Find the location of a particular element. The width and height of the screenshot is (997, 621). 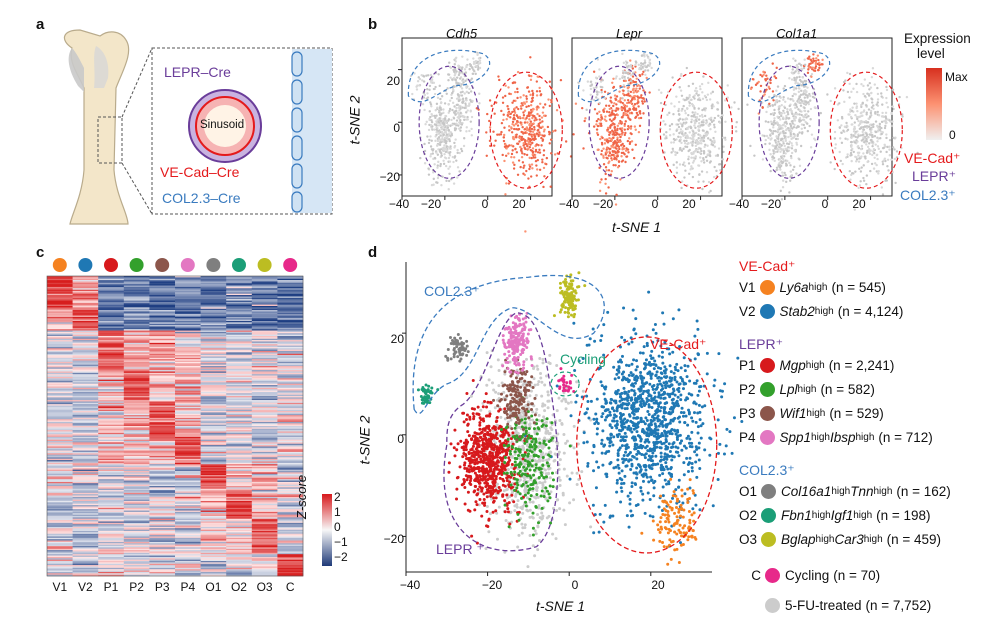

d-ylabel: t-SNE 2 is located at coordinates (364, 440).